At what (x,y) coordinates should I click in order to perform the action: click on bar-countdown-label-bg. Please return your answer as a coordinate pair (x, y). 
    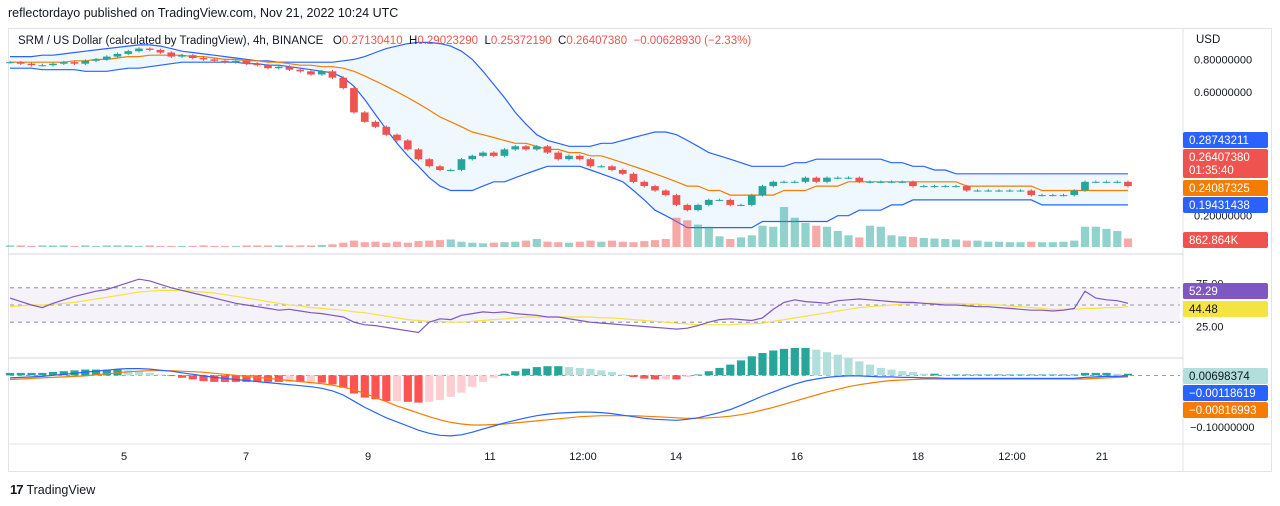
    Looking at the image, I should click on (1225, 170).